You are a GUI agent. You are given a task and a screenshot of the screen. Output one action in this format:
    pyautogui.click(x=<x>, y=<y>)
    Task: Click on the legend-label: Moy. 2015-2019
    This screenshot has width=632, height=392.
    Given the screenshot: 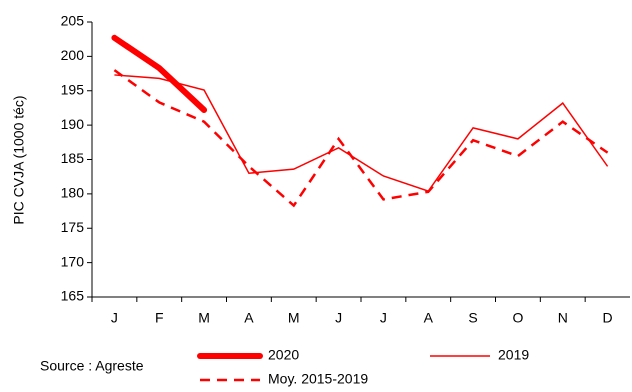 What is the action you would take?
    pyautogui.click(x=318, y=379)
    